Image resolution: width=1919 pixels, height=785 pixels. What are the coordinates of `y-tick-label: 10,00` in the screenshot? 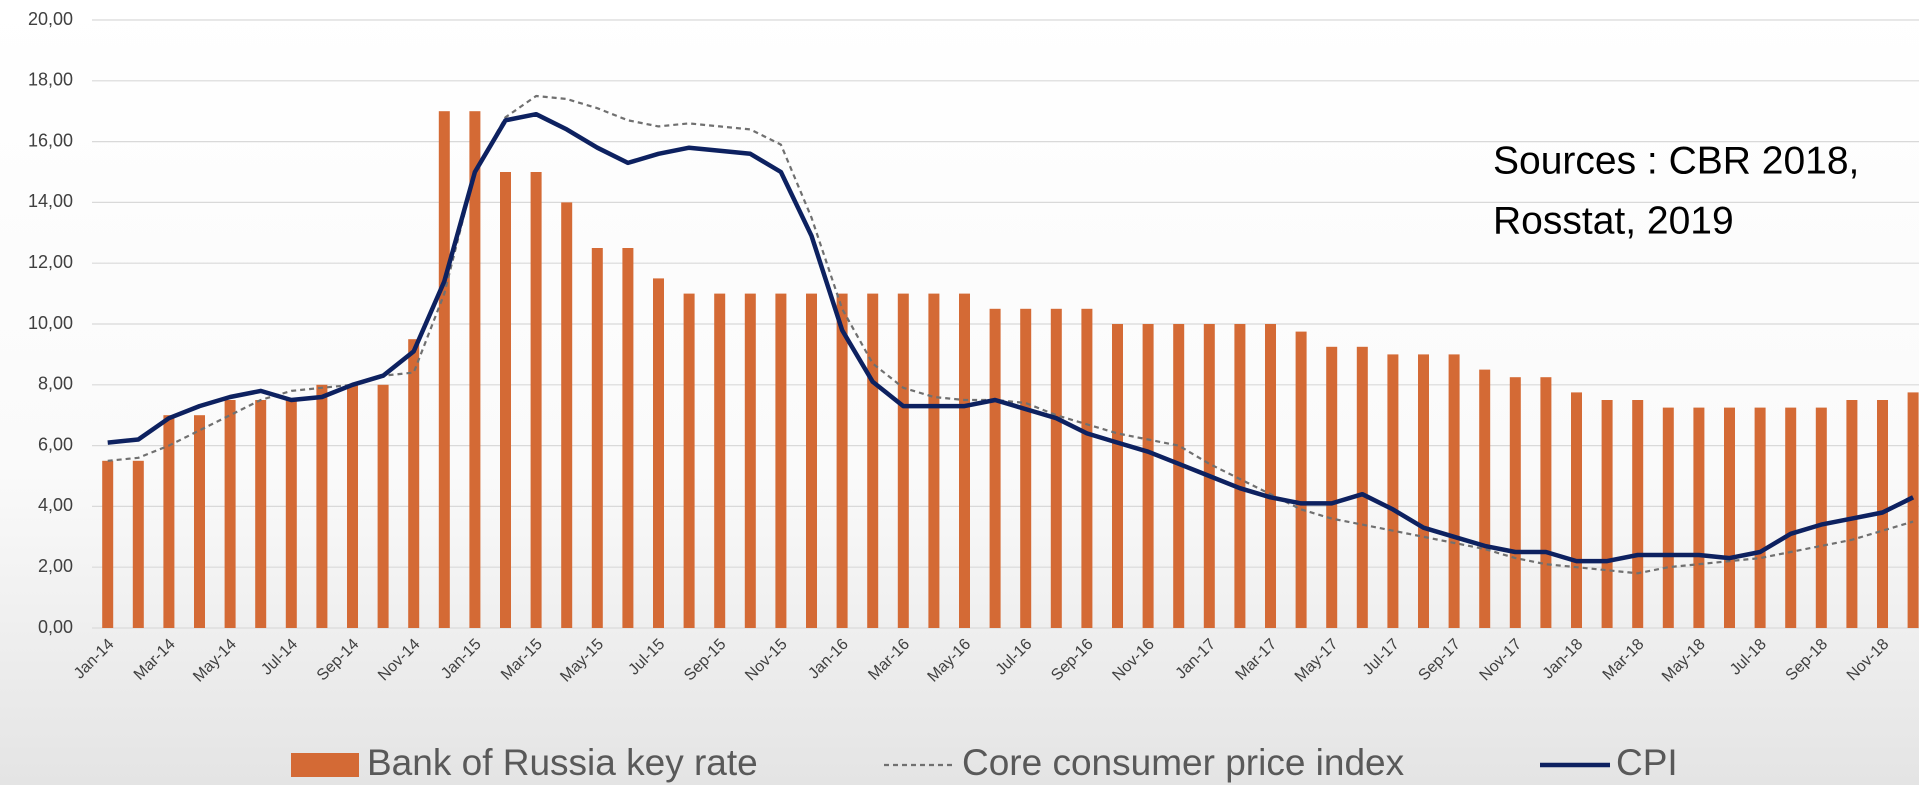 It's located at (50, 323).